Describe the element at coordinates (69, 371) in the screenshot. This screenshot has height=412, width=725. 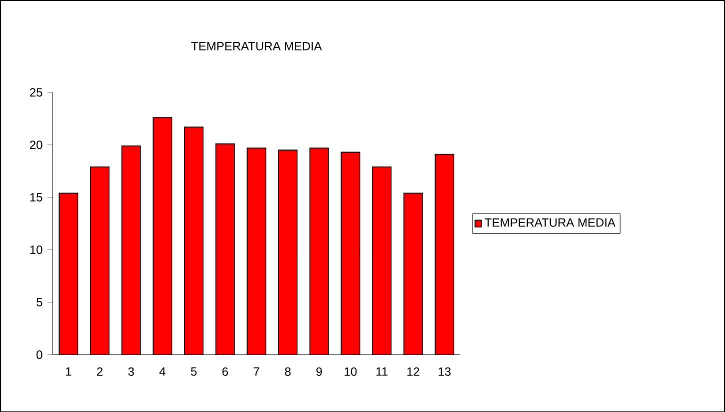
I see `x-tick-label: 1` at that location.